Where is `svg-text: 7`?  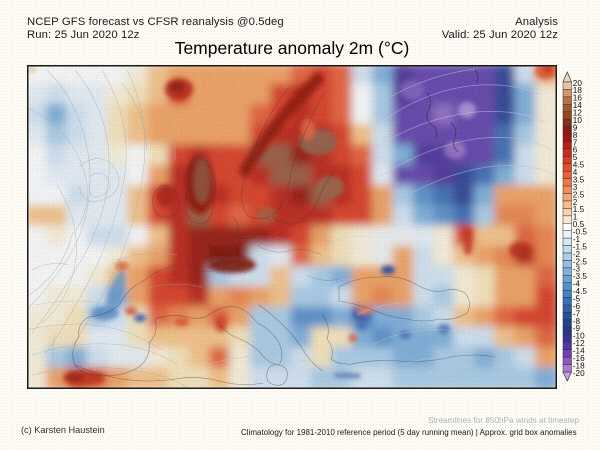
svg-text: 7 is located at coordinates (575, 142).